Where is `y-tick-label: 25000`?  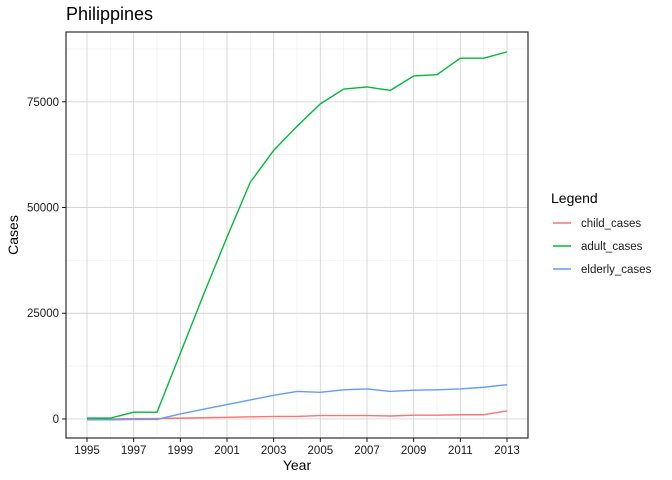 y-tick-label: 25000 is located at coordinates (43, 314).